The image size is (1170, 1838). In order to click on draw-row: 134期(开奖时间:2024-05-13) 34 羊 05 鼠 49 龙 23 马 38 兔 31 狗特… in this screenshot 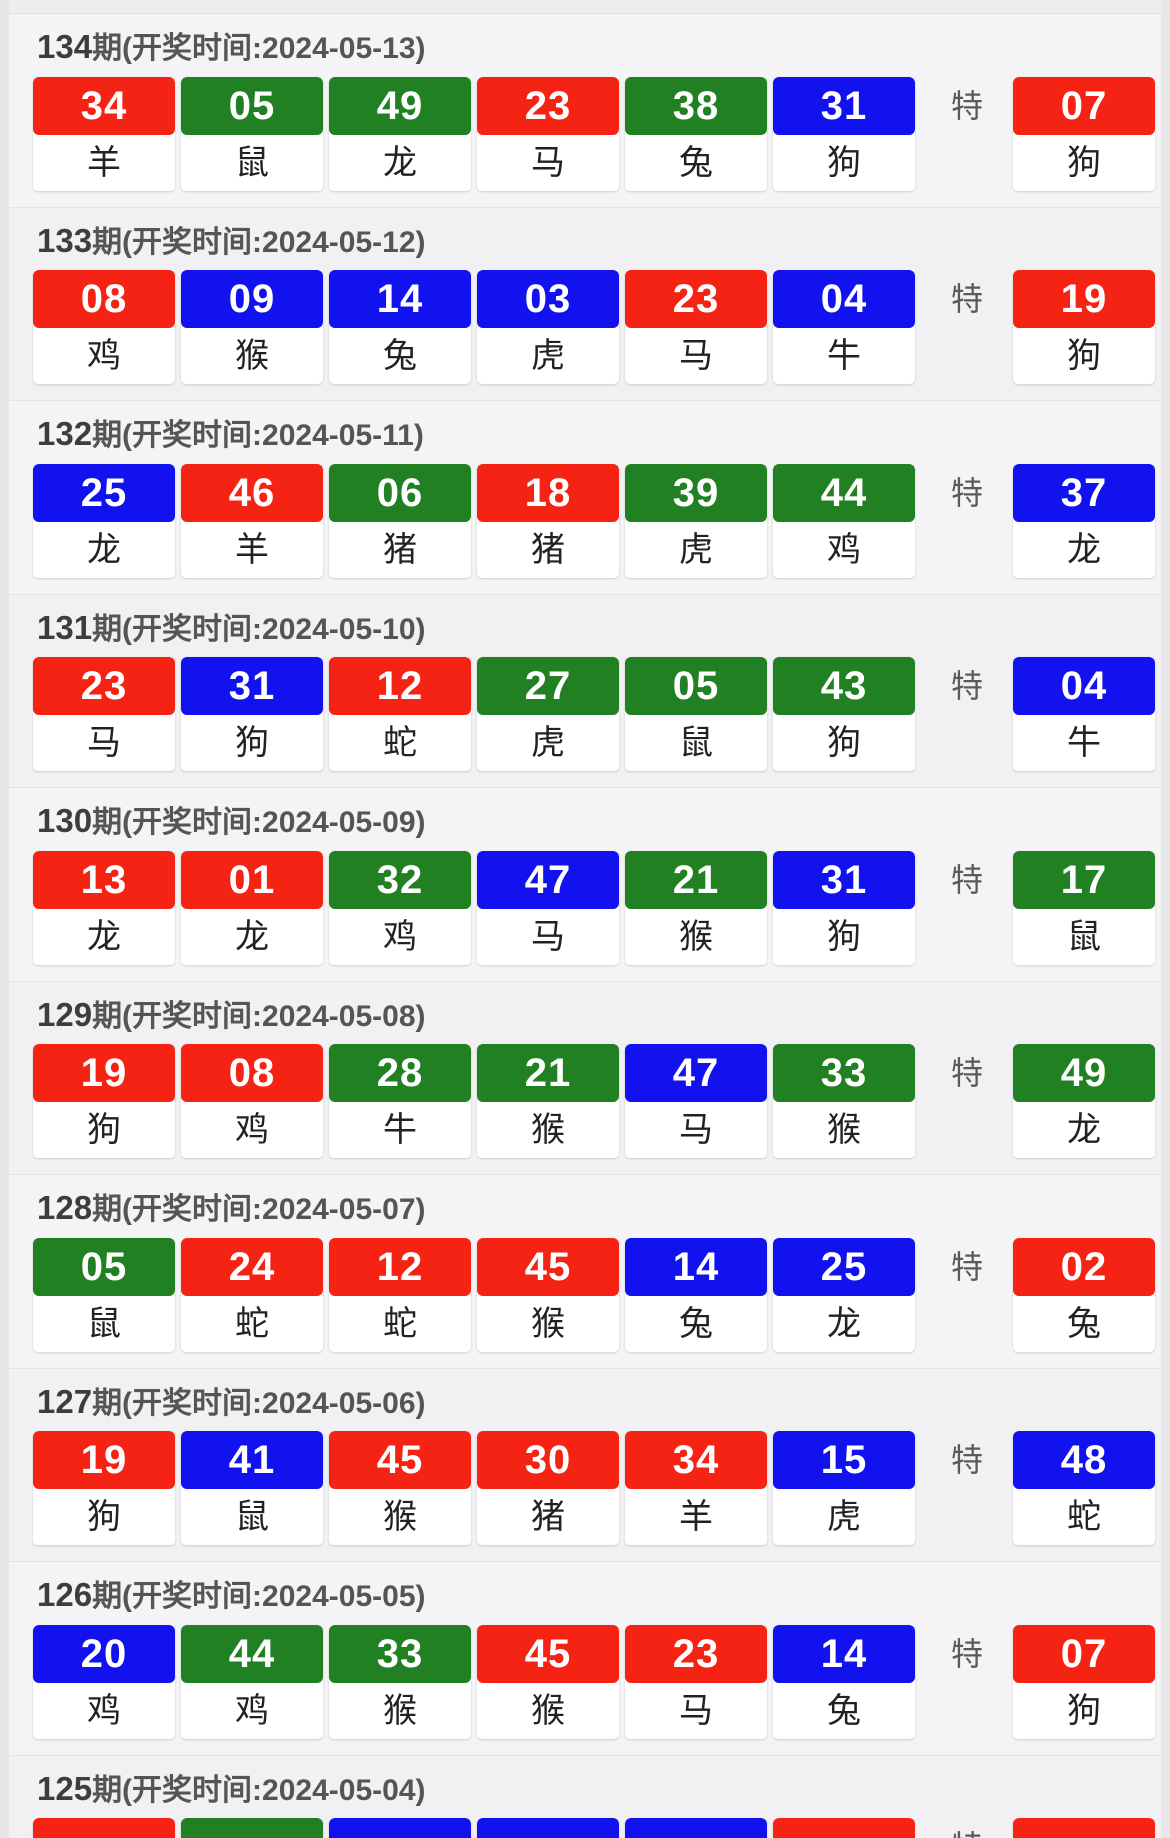, I will do `click(585, 111)`.